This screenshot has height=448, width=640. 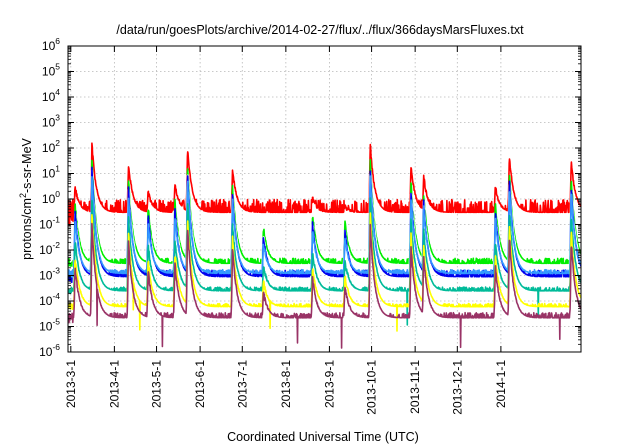 What do you see at coordinates (49, 299) in the screenshot?
I see `y-tick-label: 10⁻⁴` at bounding box center [49, 299].